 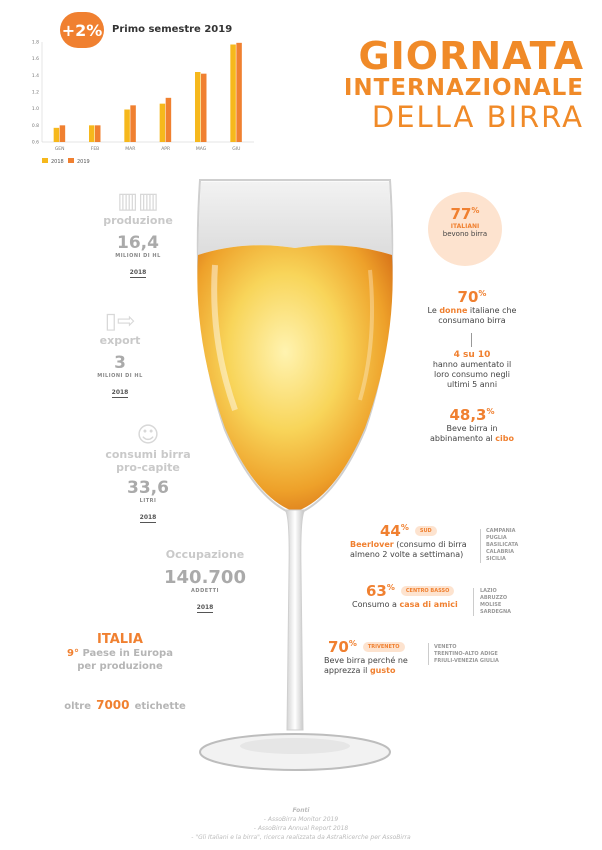 What do you see at coordinates (160, 706) in the screenshot?
I see `etichette-post: etichette` at bounding box center [160, 706].